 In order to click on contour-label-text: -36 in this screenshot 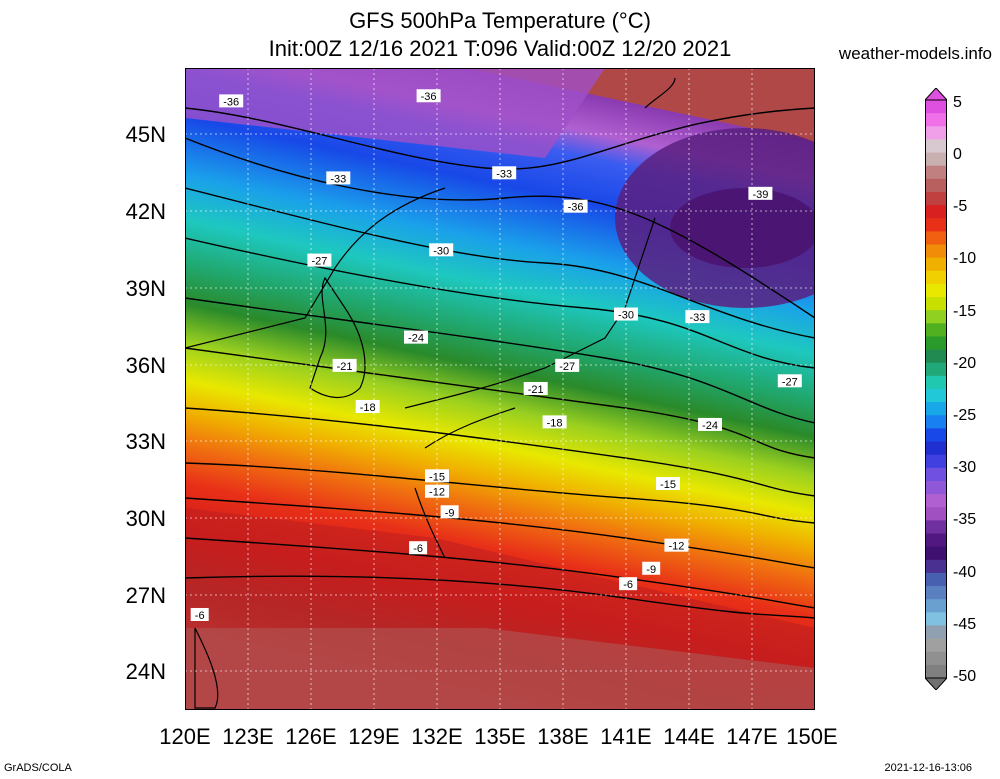, I will do `click(429, 97)`.